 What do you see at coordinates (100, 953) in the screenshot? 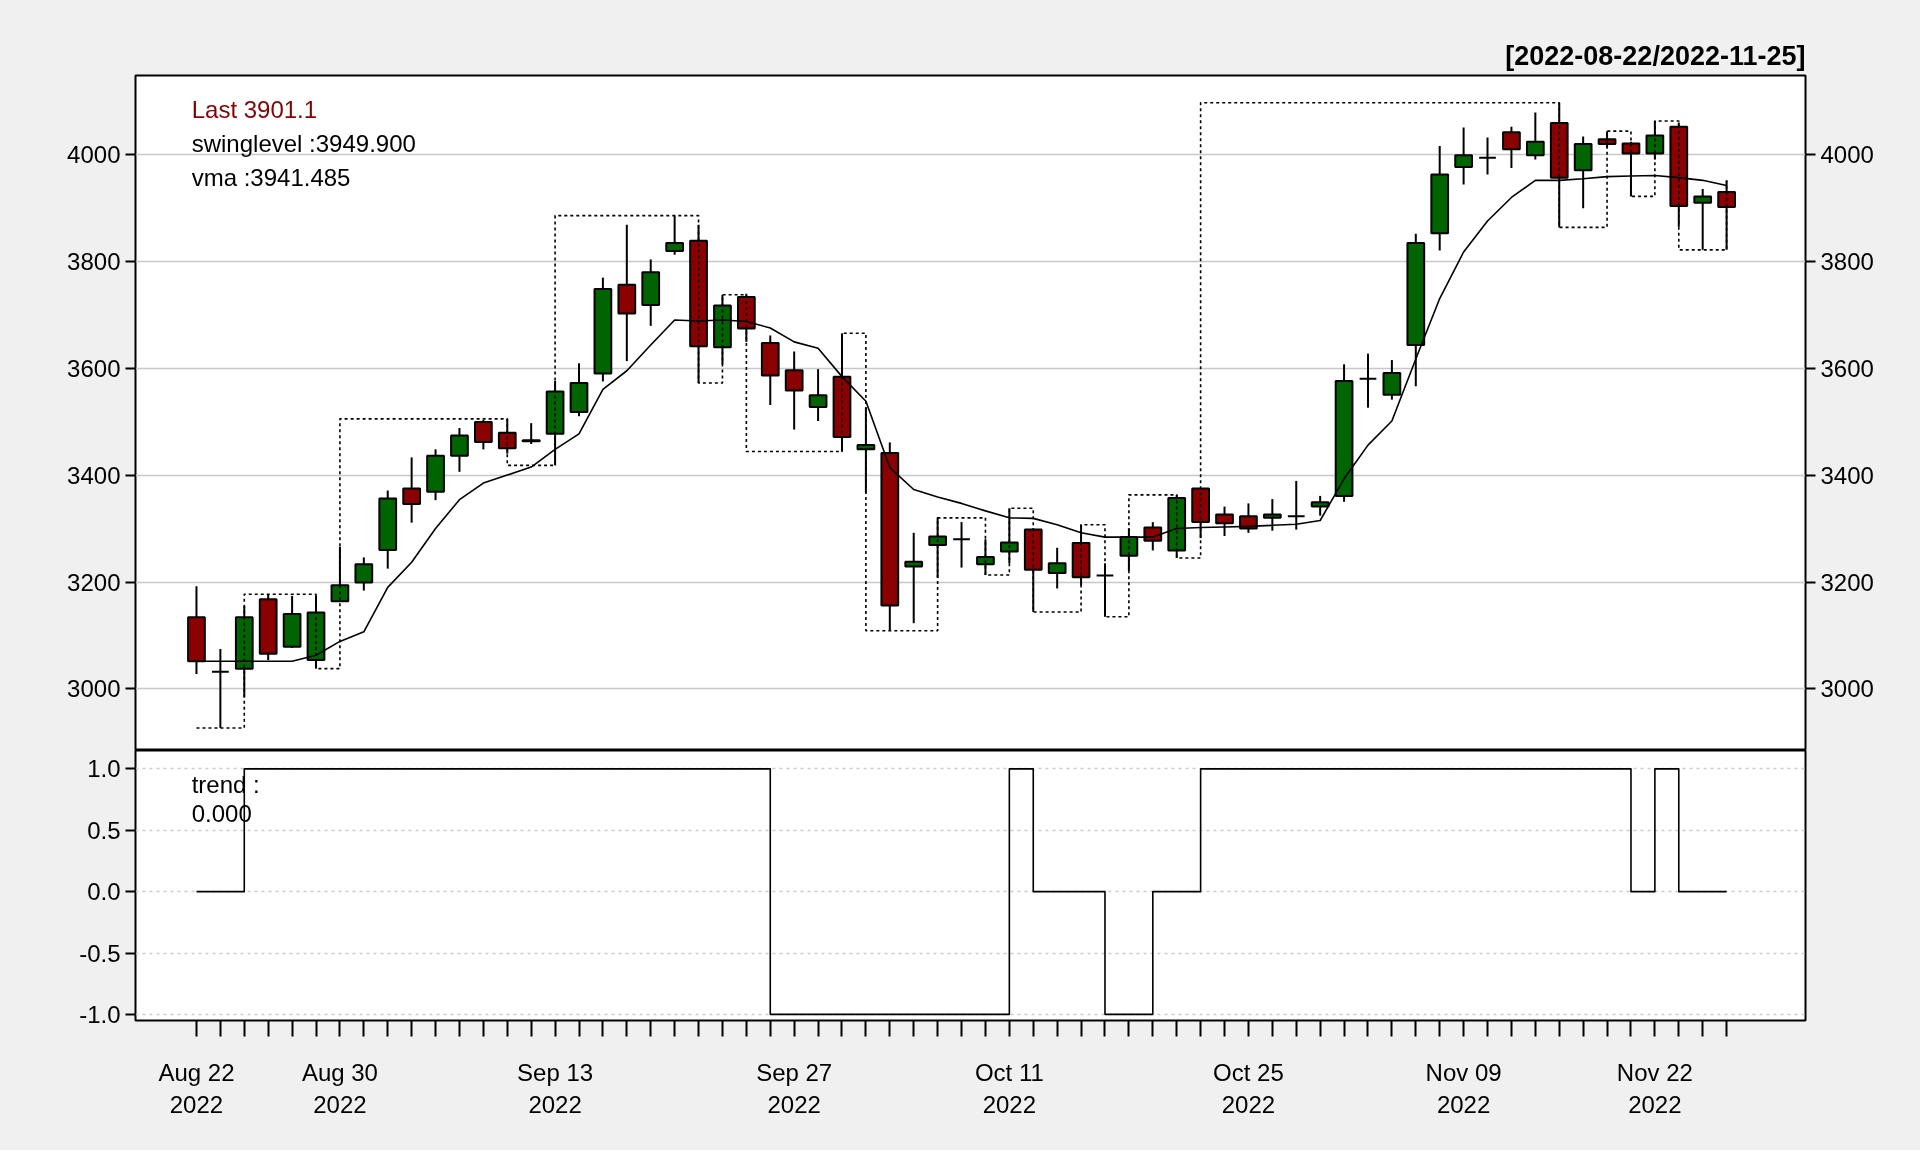
I see `y-tick-label: -0.5` at bounding box center [100, 953].